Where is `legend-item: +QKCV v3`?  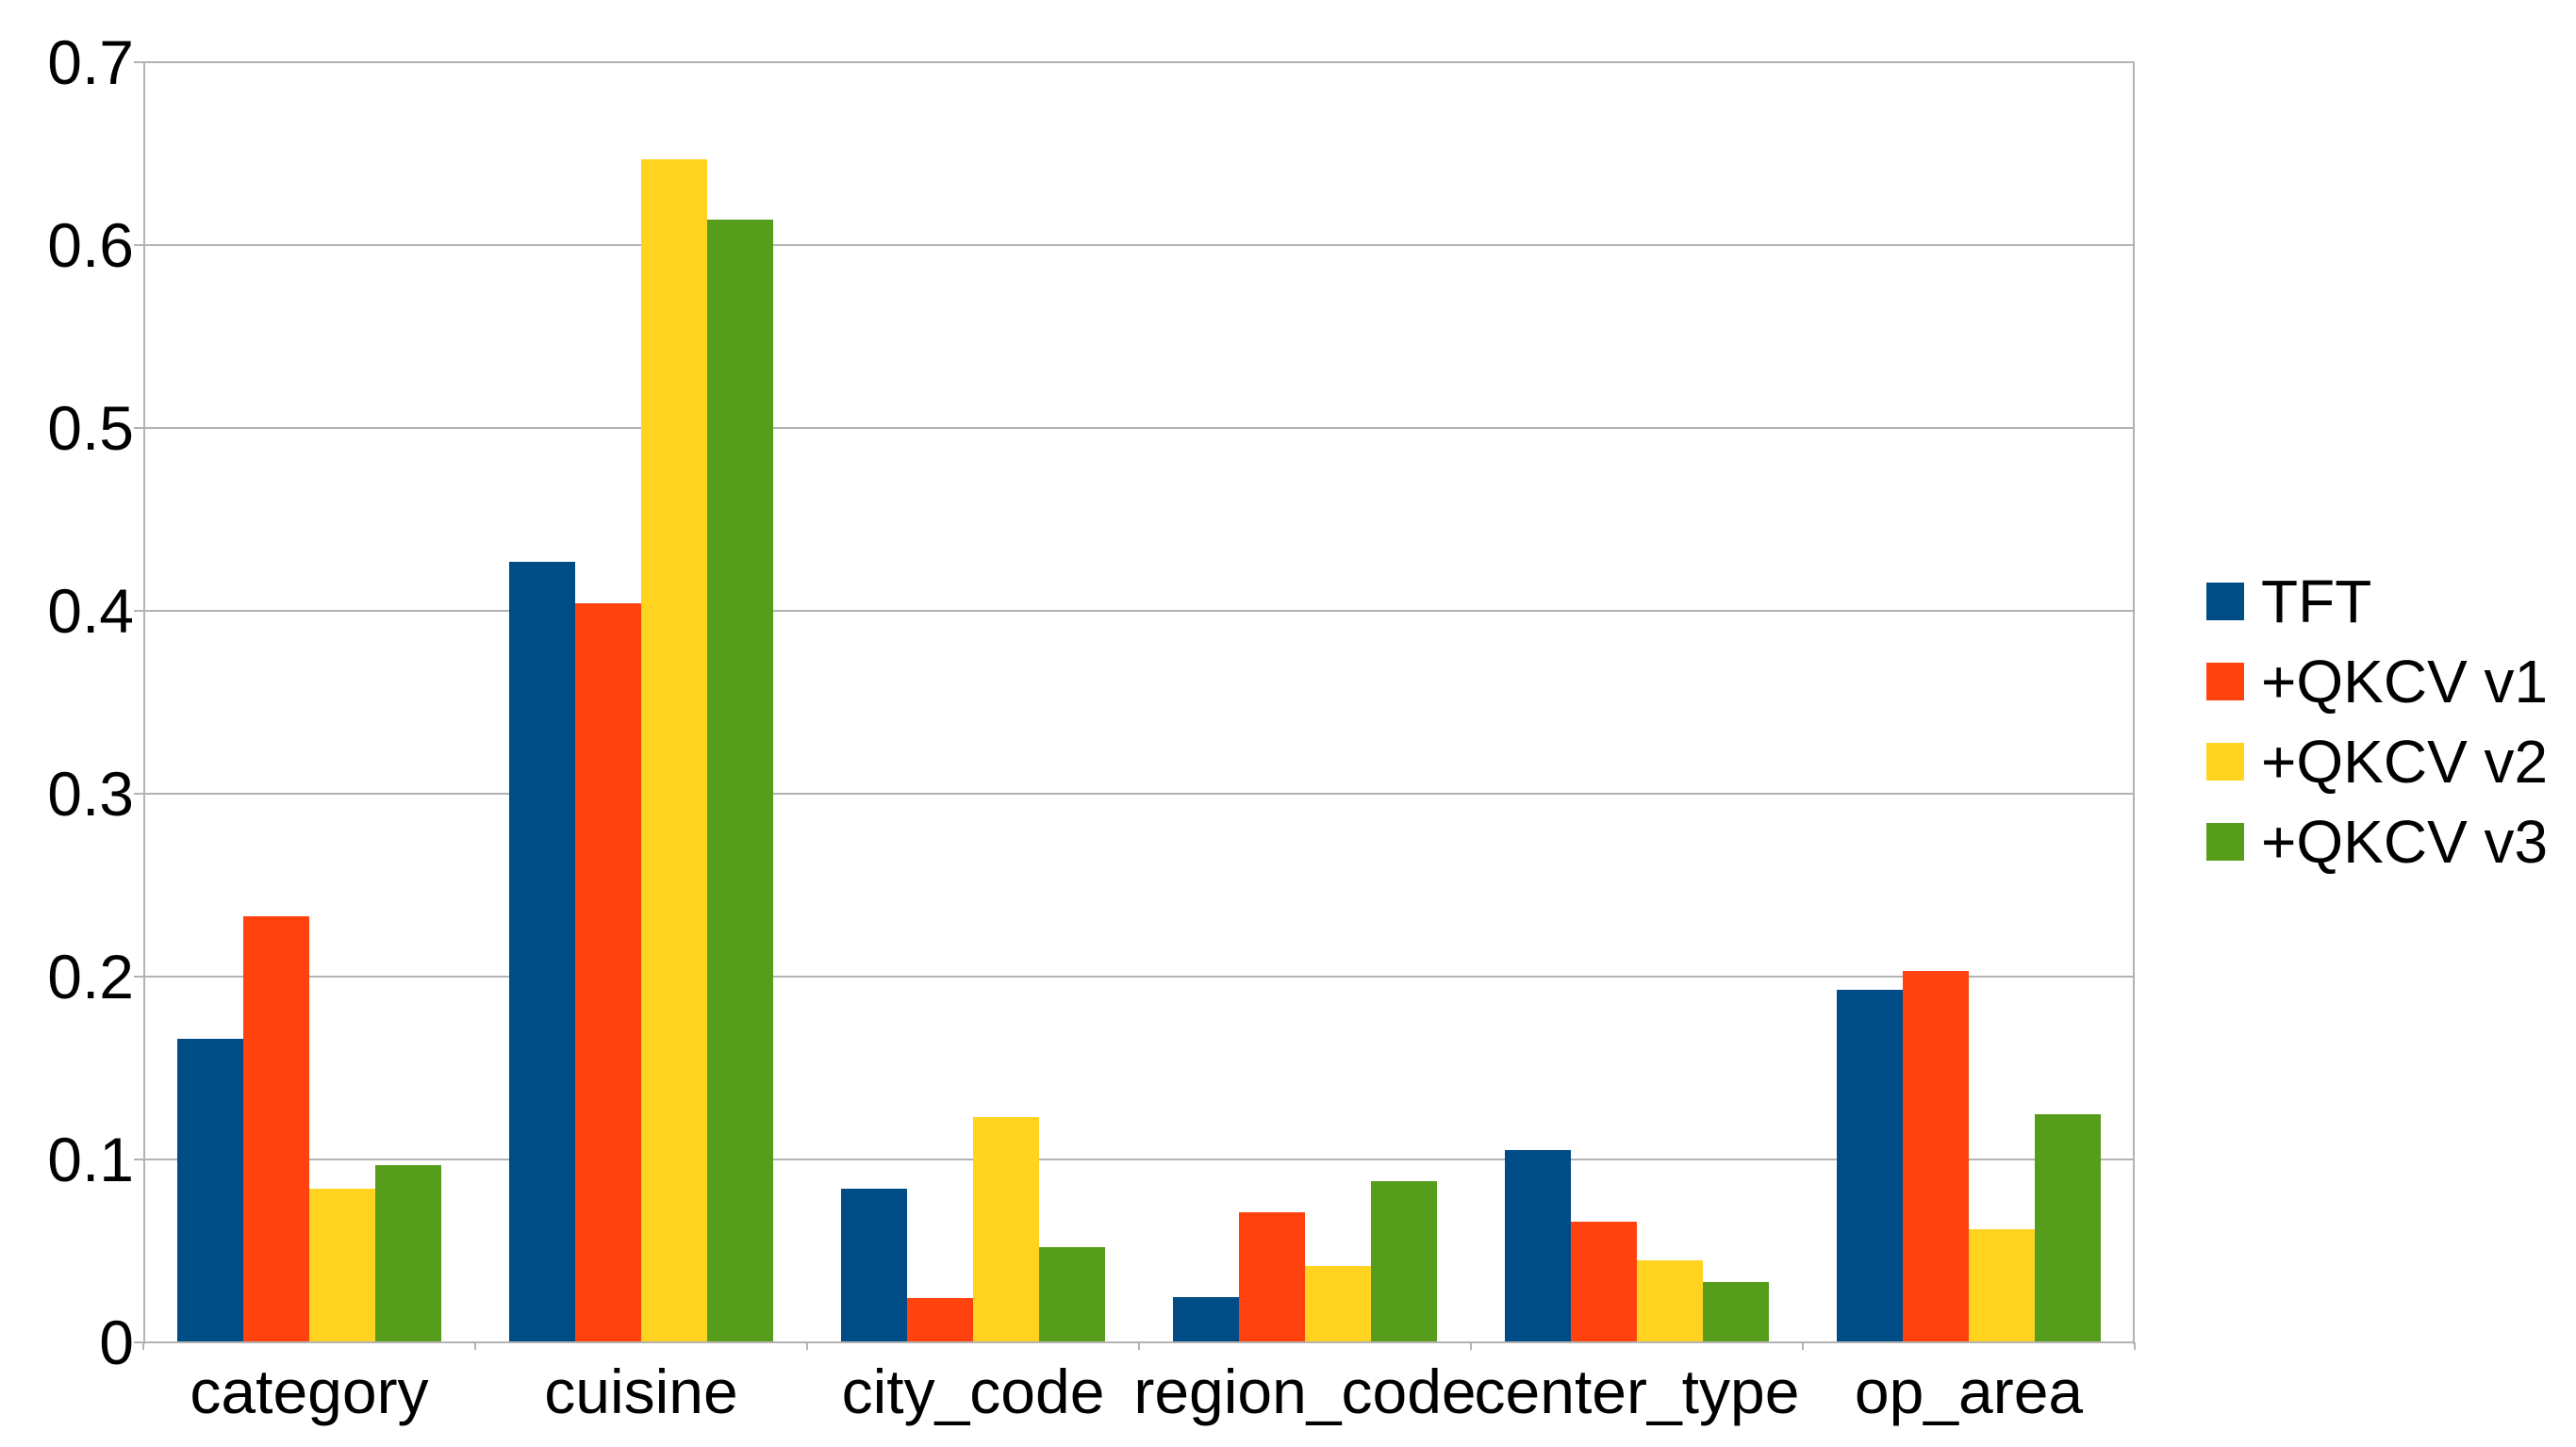 legend-item: +QKCV v3 is located at coordinates (2377, 842).